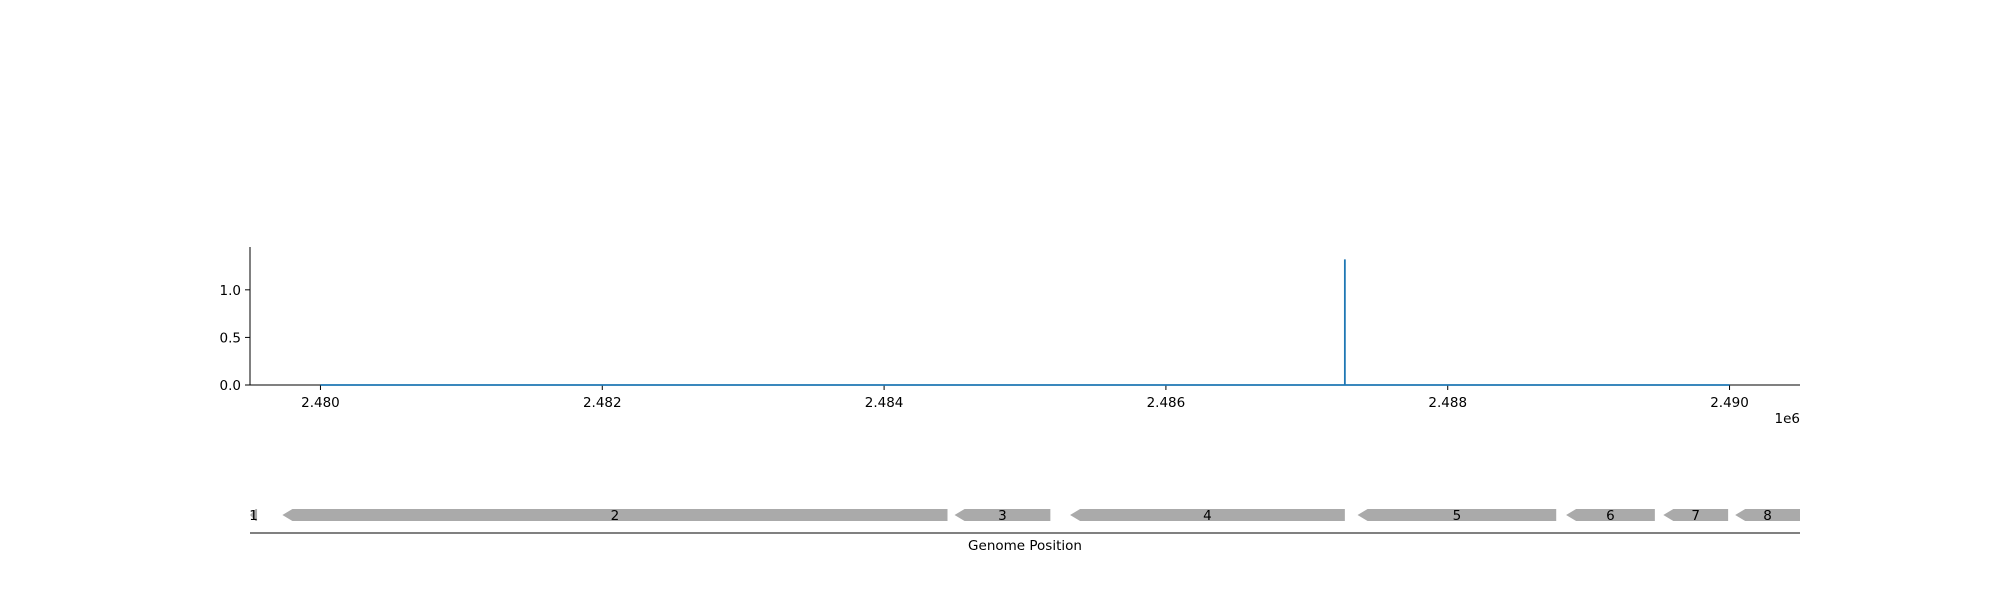  What do you see at coordinates (230, 291) in the screenshot?
I see `y-tick-label: 1.0` at bounding box center [230, 291].